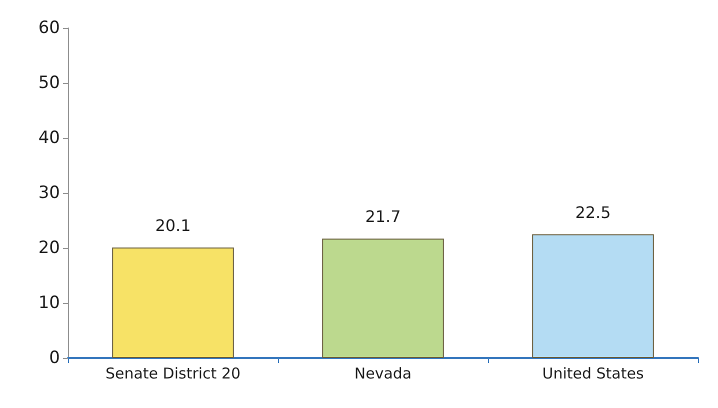 The image size is (718, 408). I want to click on y-tick-label: 0, so click(54, 358).